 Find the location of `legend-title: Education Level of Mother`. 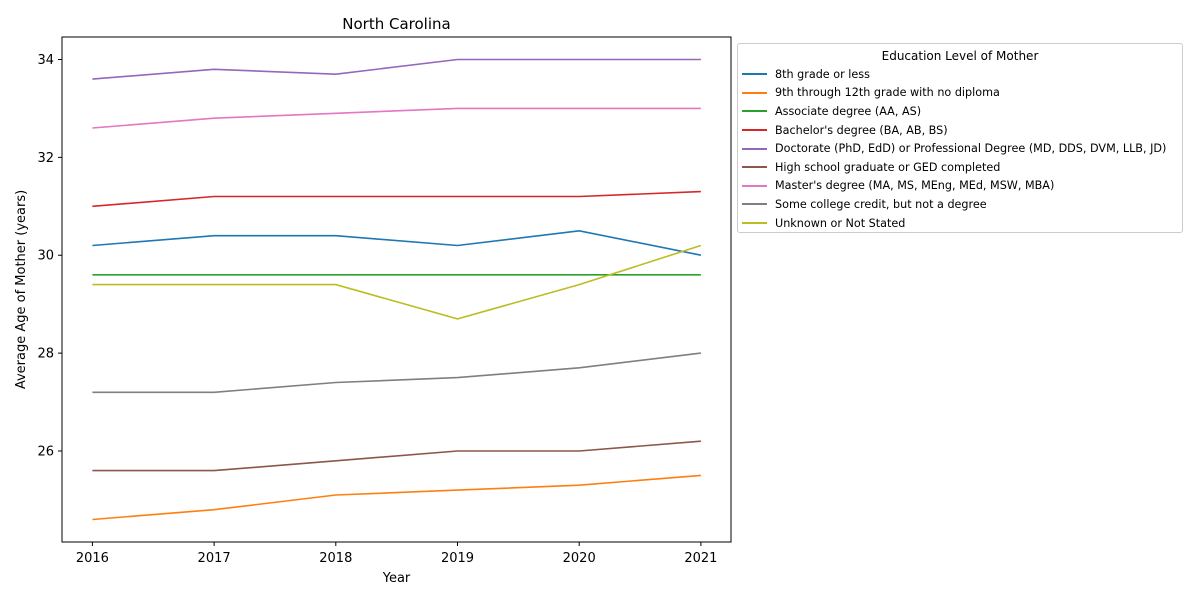

legend-title: Education Level of Mother is located at coordinates (960, 56).